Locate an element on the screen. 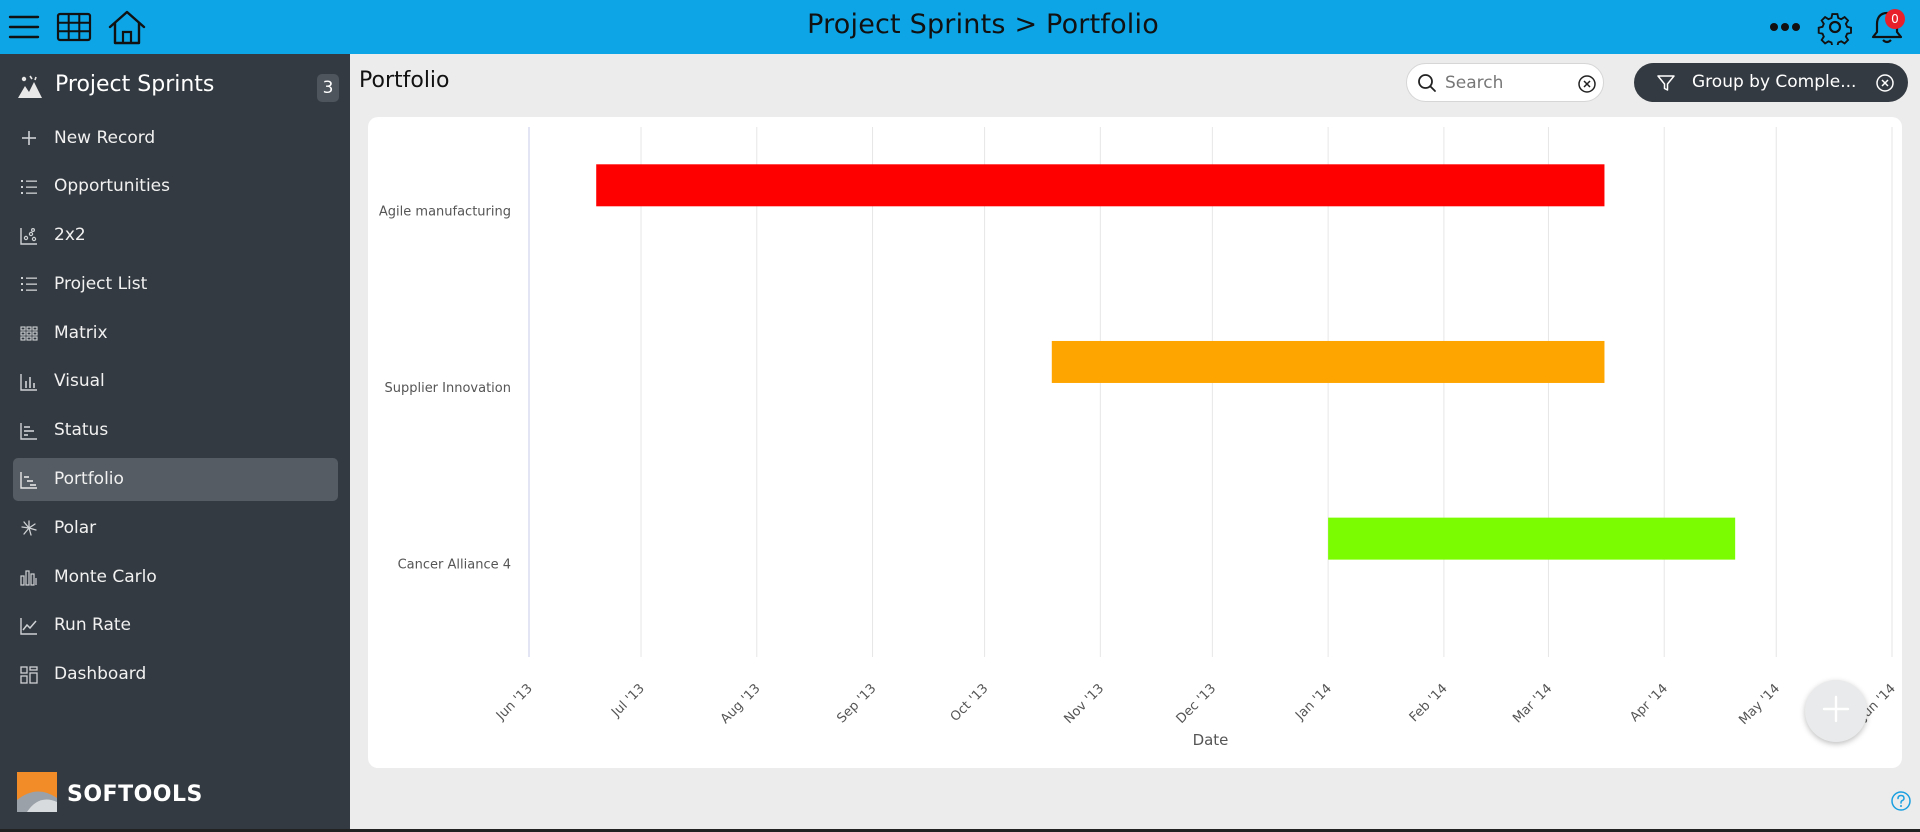  window-bottom-border is located at coordinates (960, 830).